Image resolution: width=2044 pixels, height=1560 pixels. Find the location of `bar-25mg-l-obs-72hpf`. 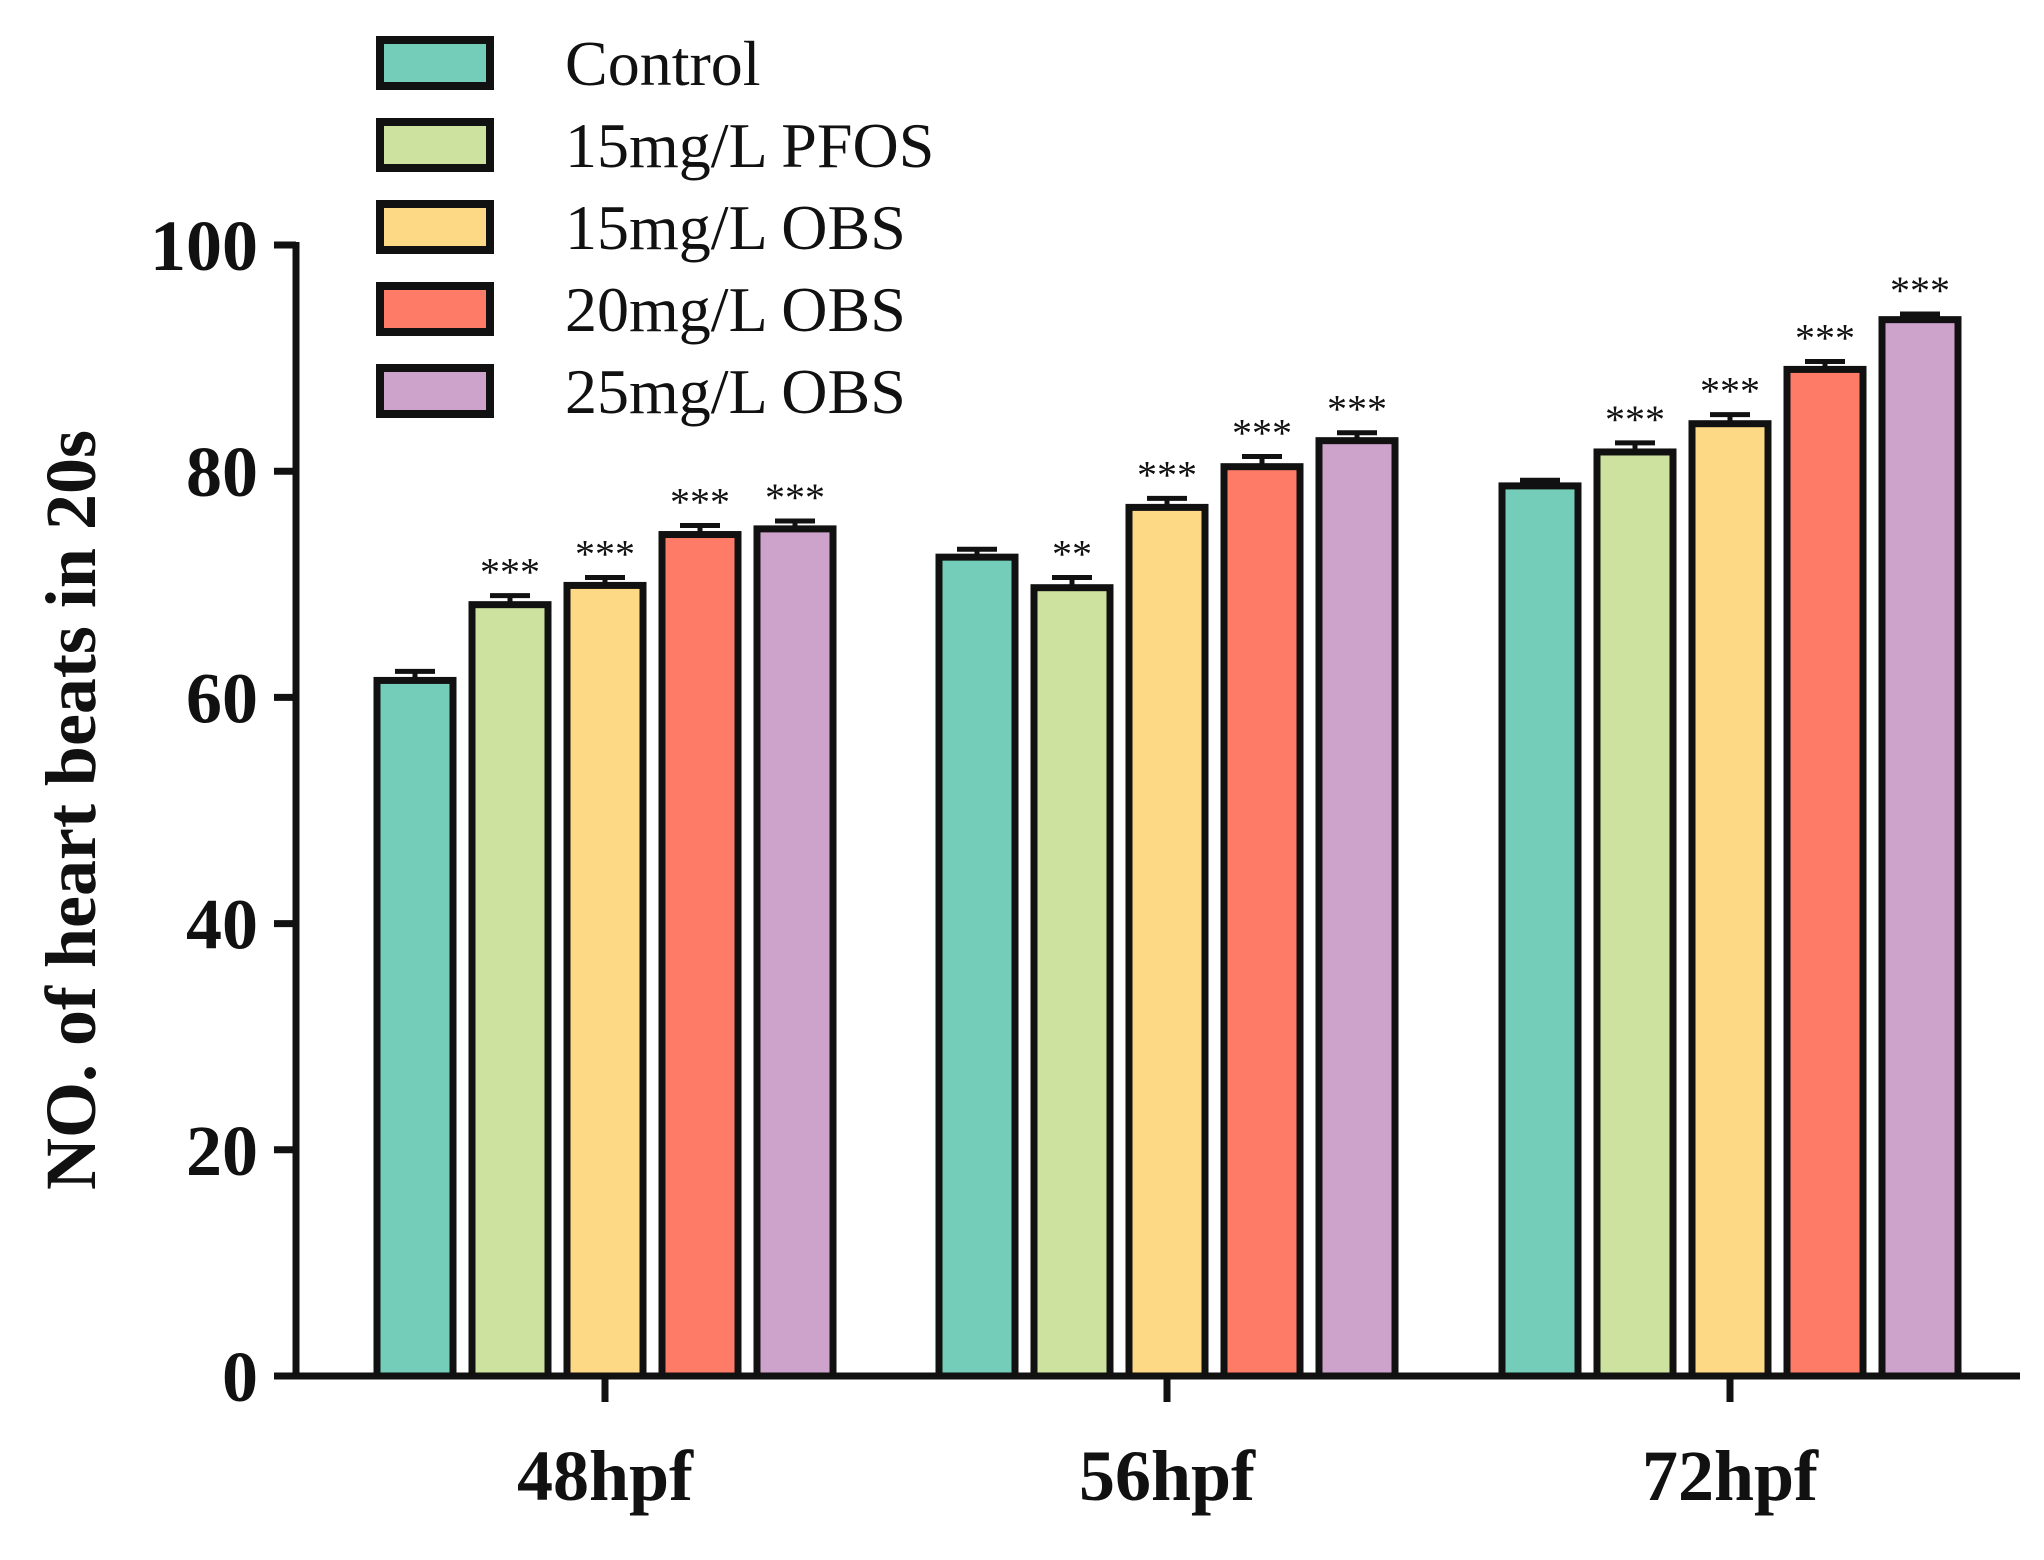

bar-25mg-l-obs-72hpf is located at coordinates (1920, 848).